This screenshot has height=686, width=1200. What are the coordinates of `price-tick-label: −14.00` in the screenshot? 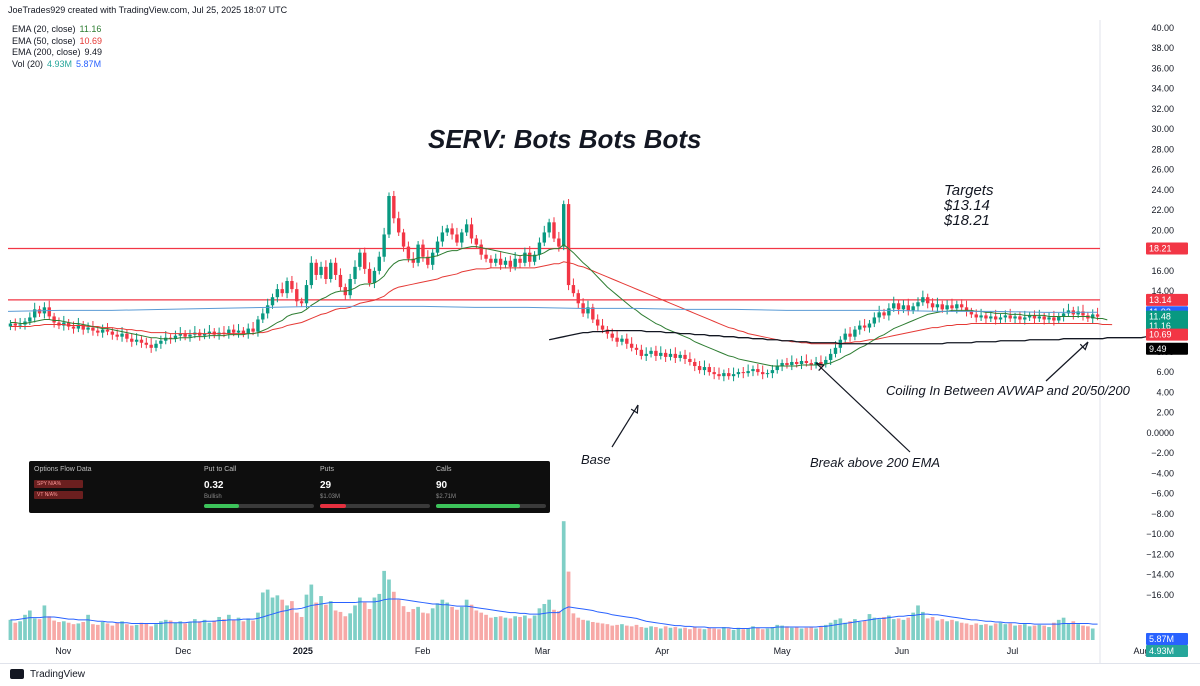 It's located at (1160, 575).